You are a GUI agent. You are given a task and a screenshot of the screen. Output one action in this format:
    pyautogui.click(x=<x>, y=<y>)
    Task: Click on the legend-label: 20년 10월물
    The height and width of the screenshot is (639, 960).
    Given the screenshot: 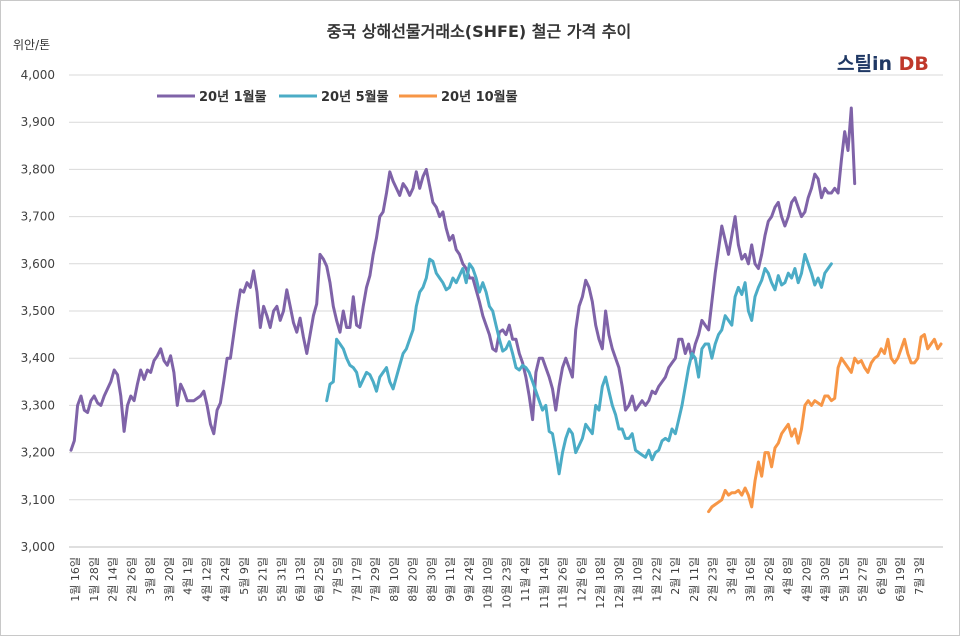 What is the action you would take?
    pyautogui.click(x=479, y=97)
    